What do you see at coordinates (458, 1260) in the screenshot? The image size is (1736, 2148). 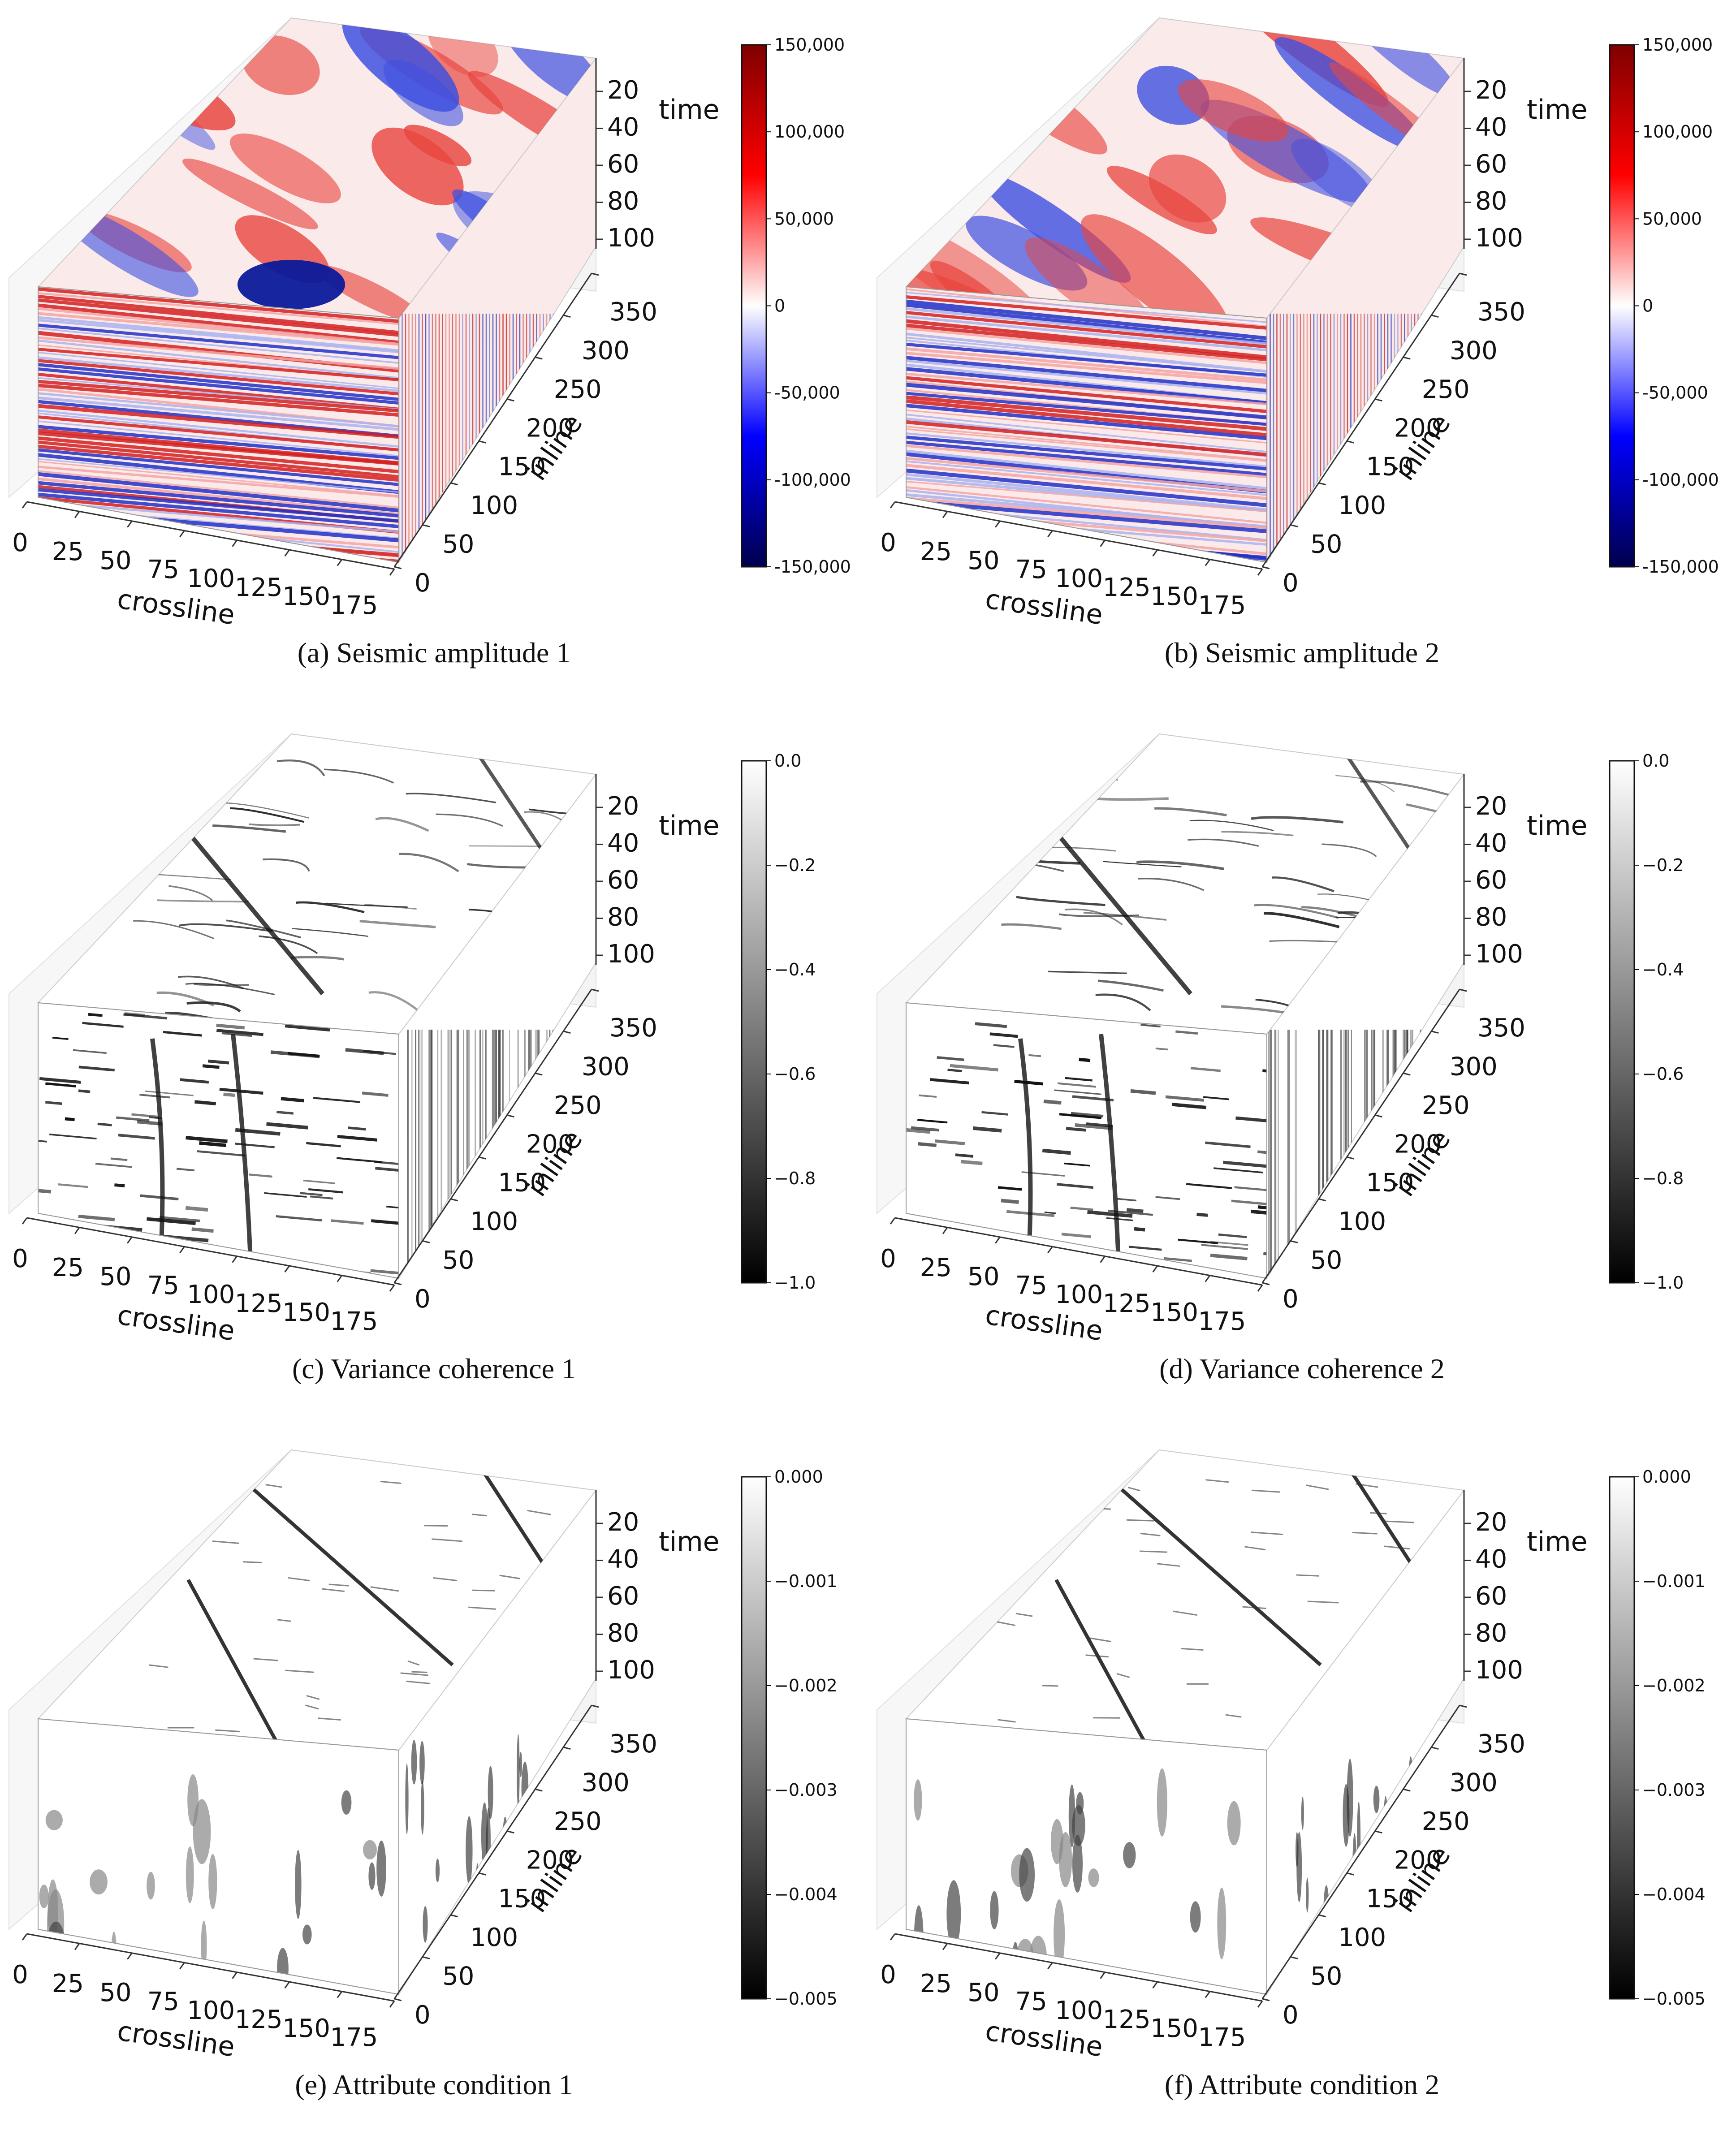 I see `inline-tick-label: 50` at bounding box center [458, 1260].